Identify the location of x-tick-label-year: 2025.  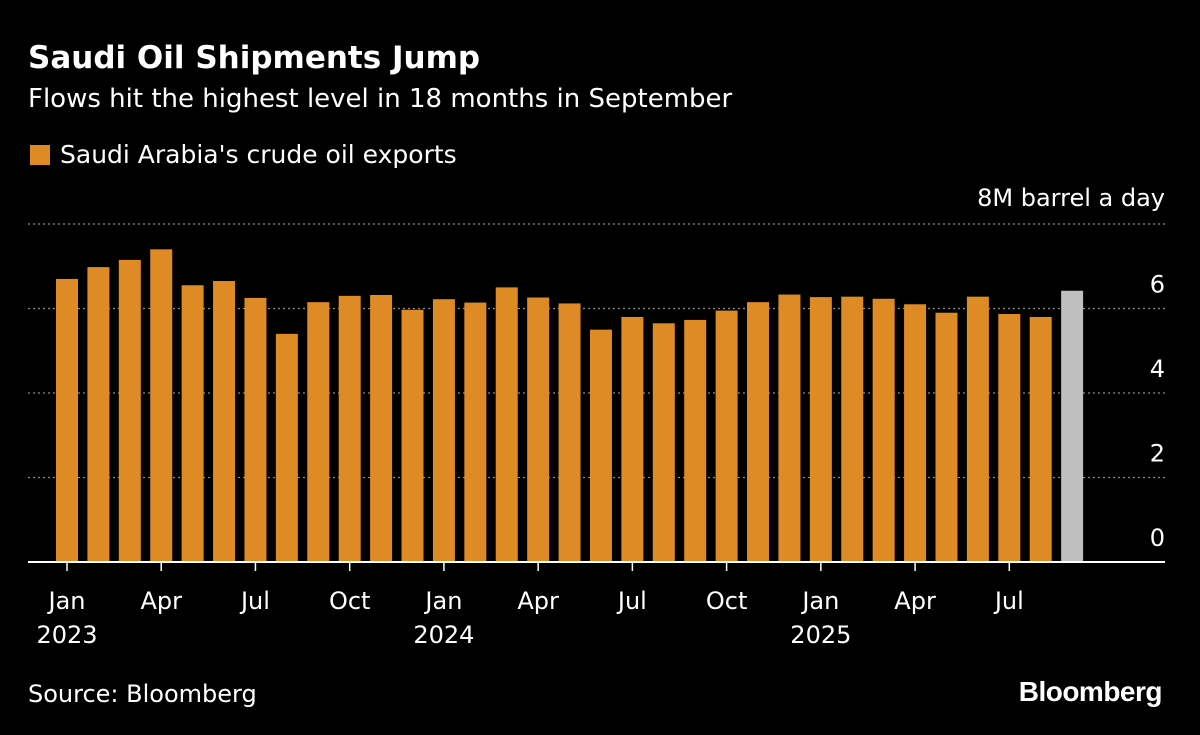
(820, 635).